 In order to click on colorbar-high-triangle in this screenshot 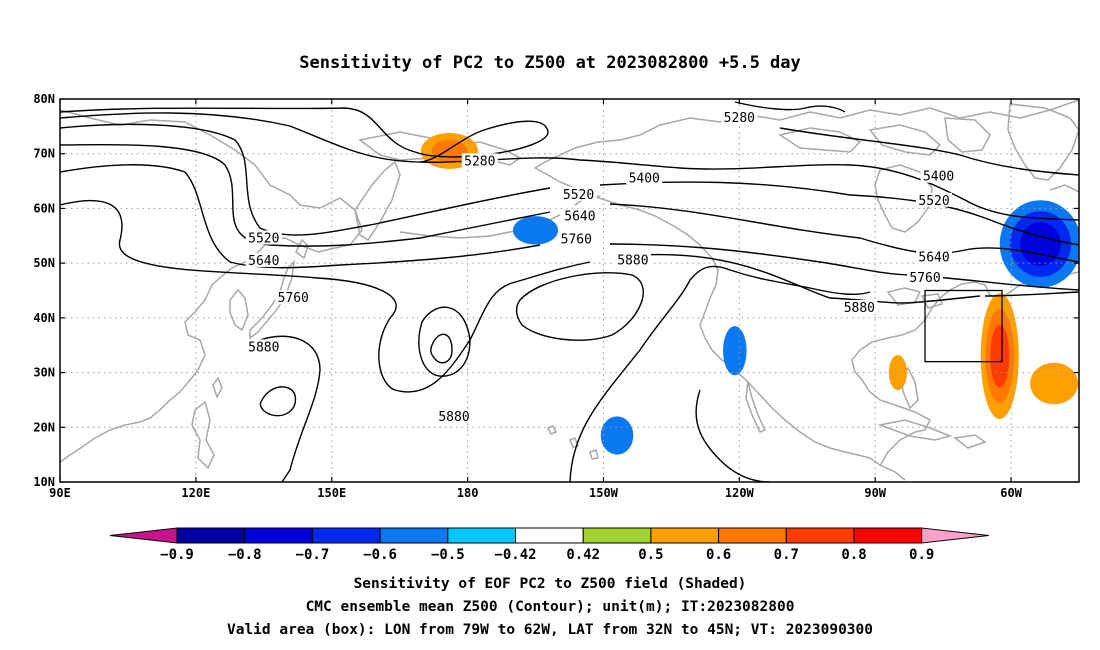, I will do `click(955, 535)`.